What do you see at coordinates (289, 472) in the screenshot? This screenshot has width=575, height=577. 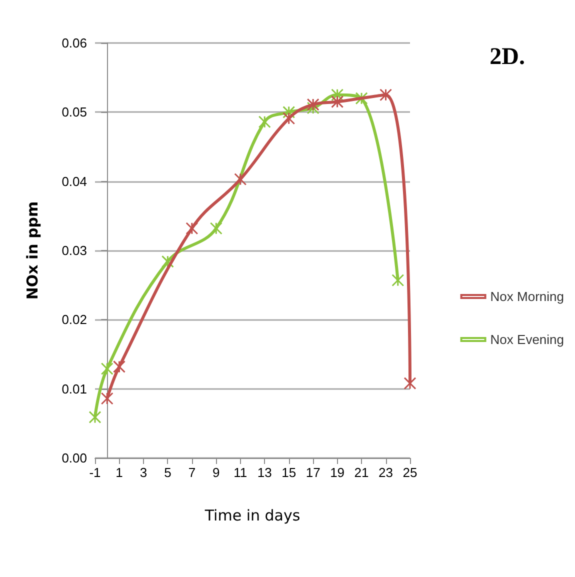 I see `x-tick-label: 15` at bounding box center [289, 472].